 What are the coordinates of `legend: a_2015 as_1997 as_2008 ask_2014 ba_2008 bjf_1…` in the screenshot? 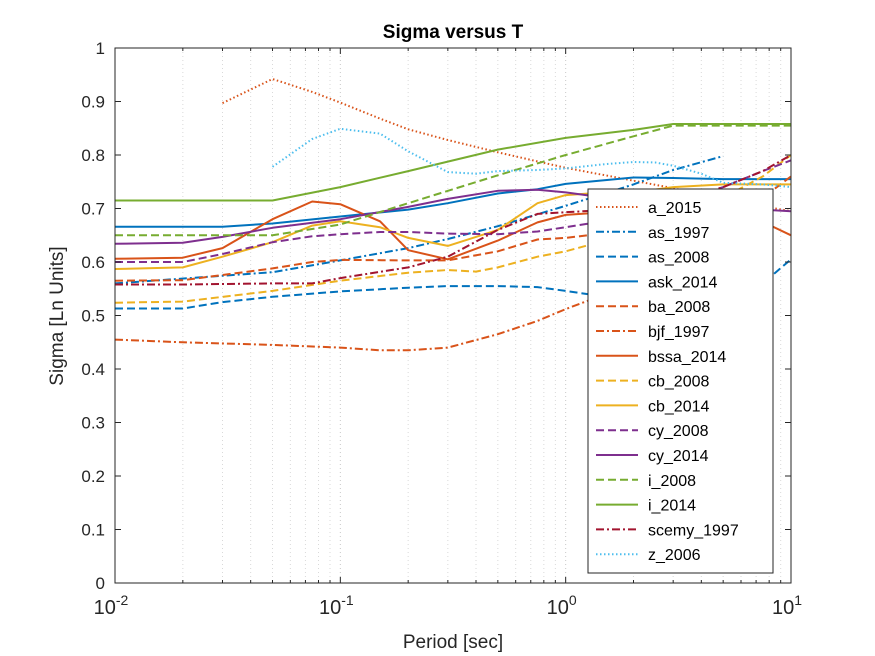 It's located at (680, 381).